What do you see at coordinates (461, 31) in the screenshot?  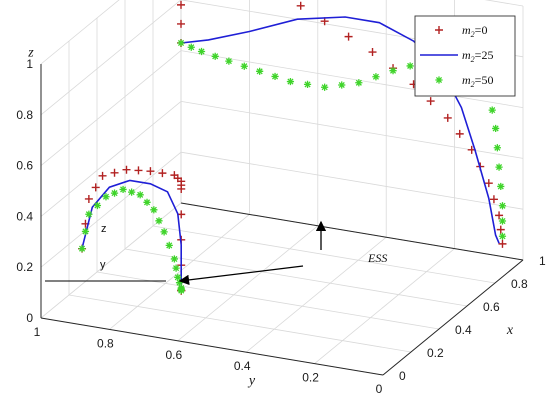 I see `legend-entry-0: m2=0` at bounding box center [461, 31].